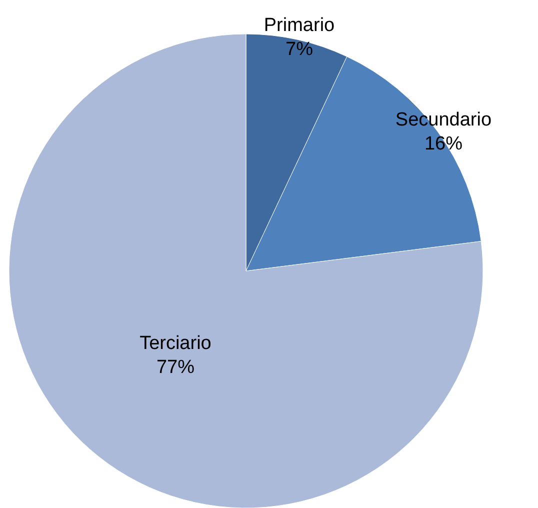 This screenshot has width=538, height=508. I want to click on slice-label: Terciario, so click(176, 343).